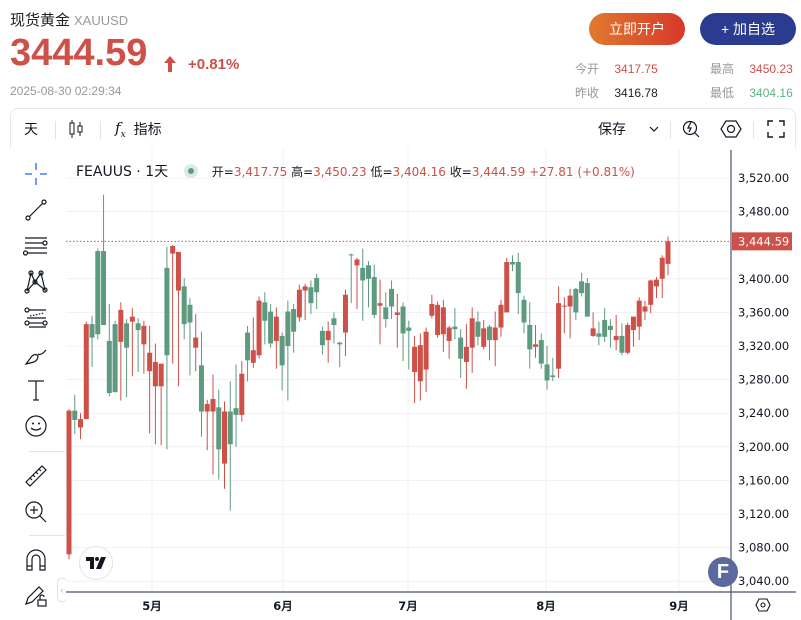 Image resolution: width=801 pixels, height=620 pixels. Describe the element at coordinates (260, 172) in the screenshot. I see `legend-open: 3,417.75` at that location.